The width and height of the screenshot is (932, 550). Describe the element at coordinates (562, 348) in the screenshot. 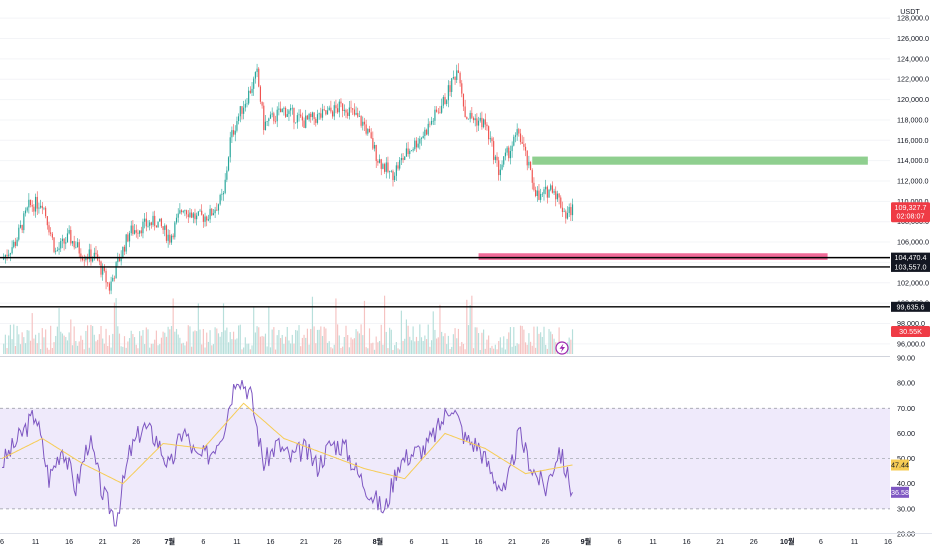

I see `bolt-icon` at that location.